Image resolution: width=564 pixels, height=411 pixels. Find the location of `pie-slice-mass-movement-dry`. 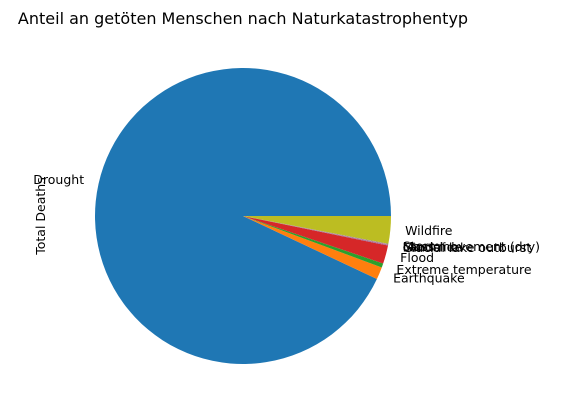

pie-slice-mass-movement-dry is located at coordinates (316, 230).